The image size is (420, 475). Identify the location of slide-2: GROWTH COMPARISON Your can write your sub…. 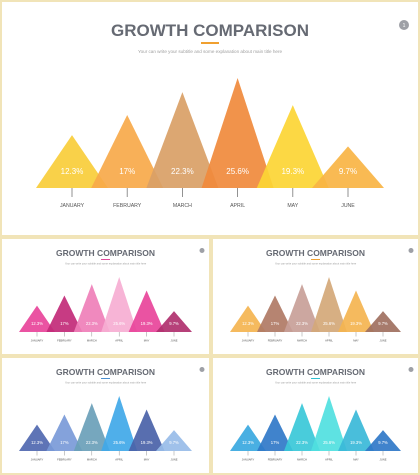
(105, 296).